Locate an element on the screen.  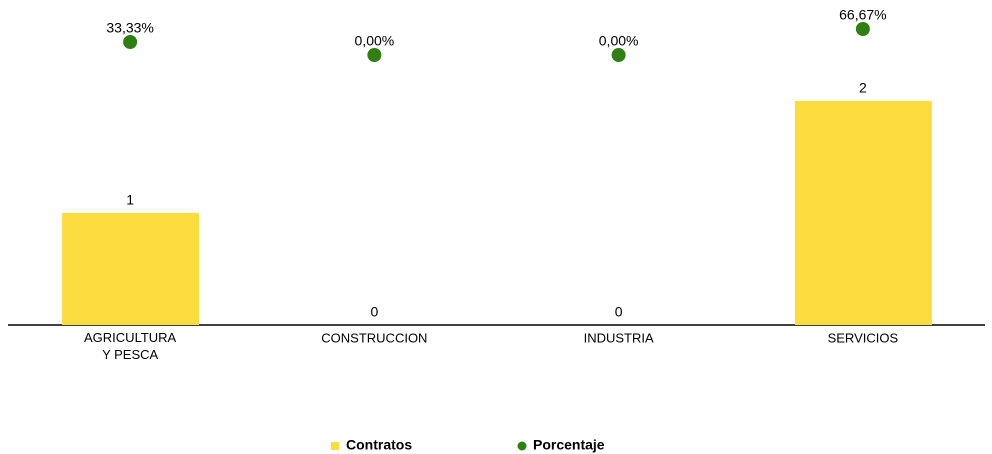
x-tick-label: SERVICIOS is located at coordinates (863, 337).